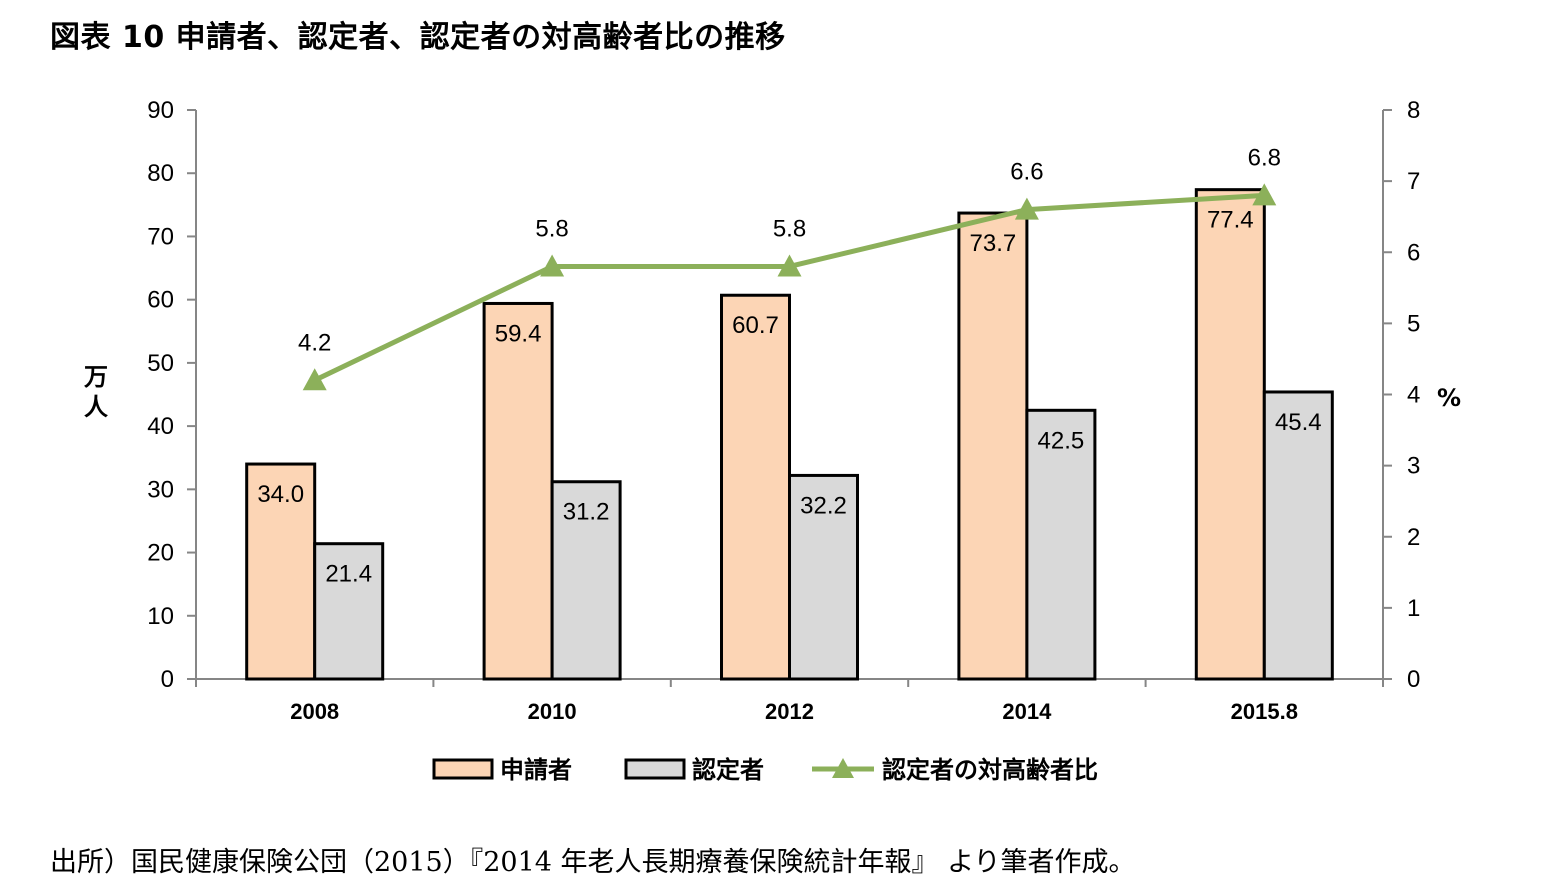 The height and width of the screenshot is (896, 1565). What do you see at coordinates (1061, 440) in the screenshot?
I see `bar-certified-label: 42.5` at bounding box center [1061, 440].